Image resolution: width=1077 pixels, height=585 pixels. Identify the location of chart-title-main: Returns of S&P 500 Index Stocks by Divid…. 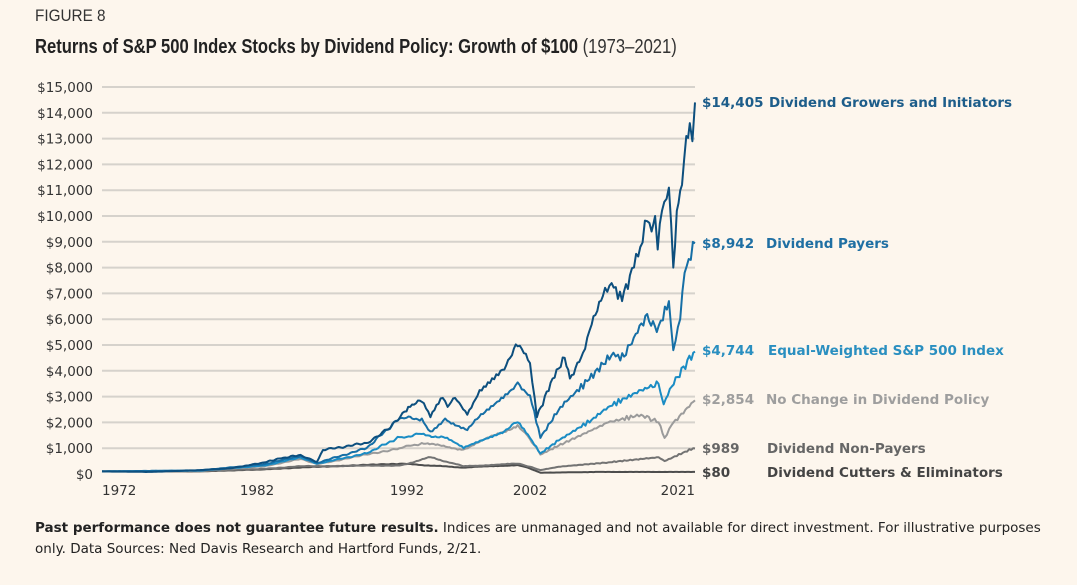
(307, 47).